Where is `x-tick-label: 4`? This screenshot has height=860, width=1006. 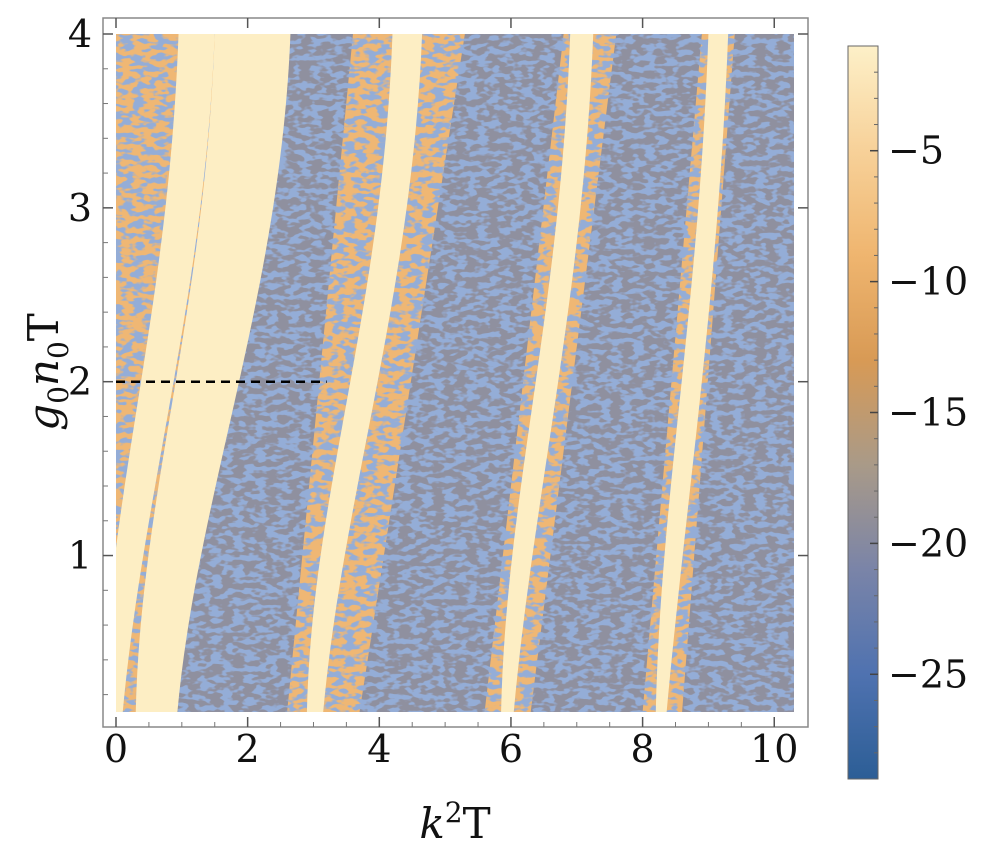 x-tick-label: 4 is located at coordinates (379, 749).